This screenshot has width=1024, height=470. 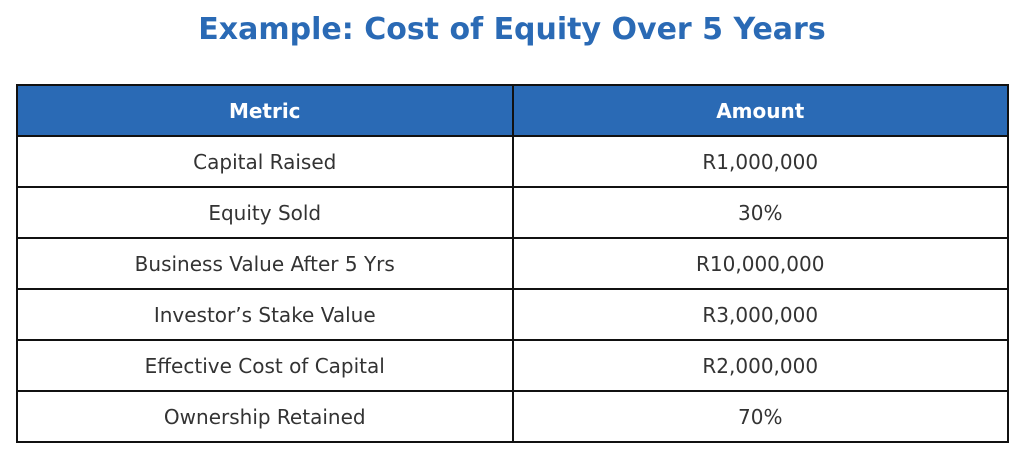 What do you see at coordinates (760, 212) in the screenshot?
I see `table-cell: 30%` at bounding box center [760, 212].